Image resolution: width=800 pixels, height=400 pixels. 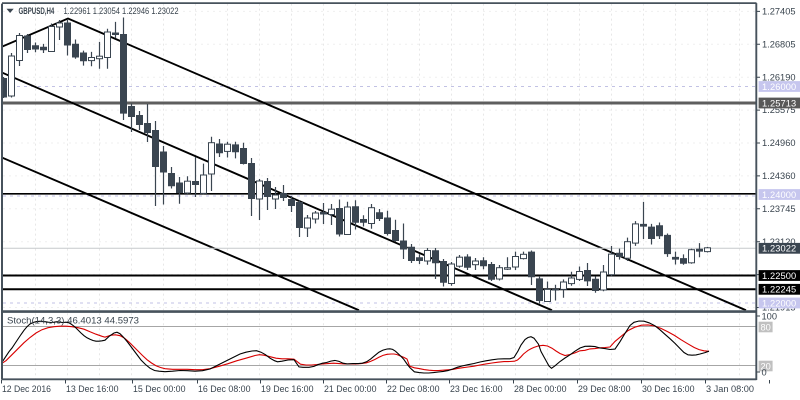 I want to click on svg-text: 1.26805, so click(x=779, y=44).